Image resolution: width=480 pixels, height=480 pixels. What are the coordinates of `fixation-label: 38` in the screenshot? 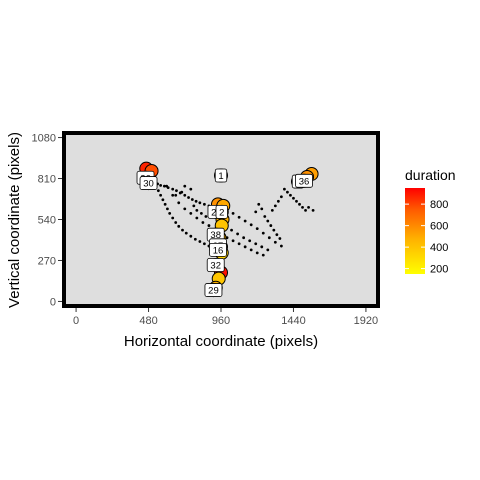 It's located at (215, 235).